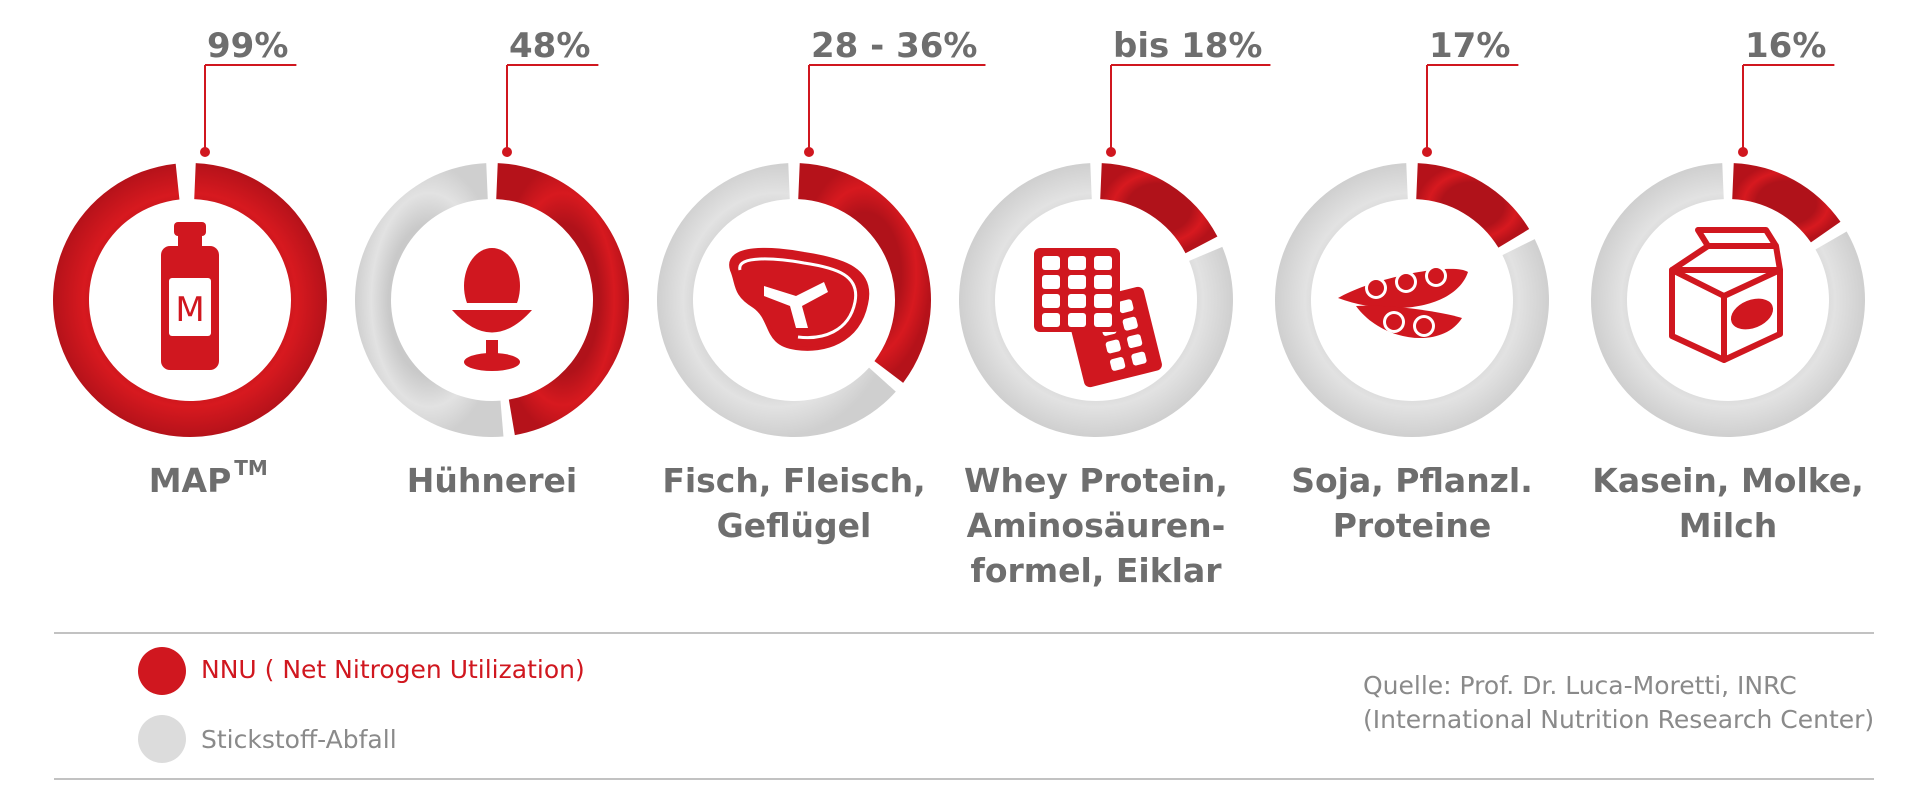  What do you see at coordinates (162, 739) in the screenshot?
I see `legend-swatch-waste` at bounding box center [162, 739].